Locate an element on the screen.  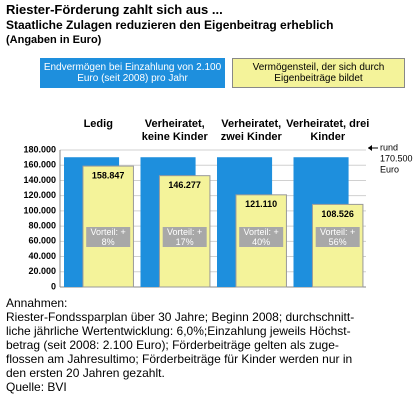
bar is located at coordinates (108, 226).